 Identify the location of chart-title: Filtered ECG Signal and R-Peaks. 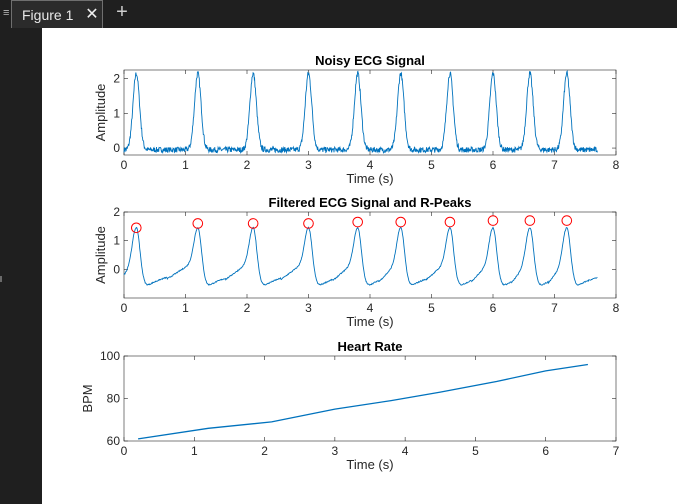
(370, 202).